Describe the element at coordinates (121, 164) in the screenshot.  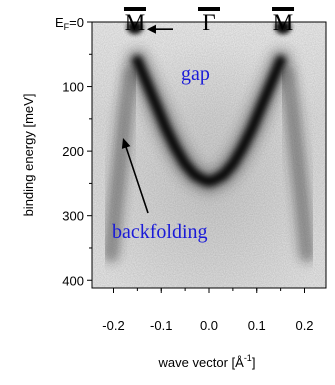
I see `backfolded-band-left` at that location.